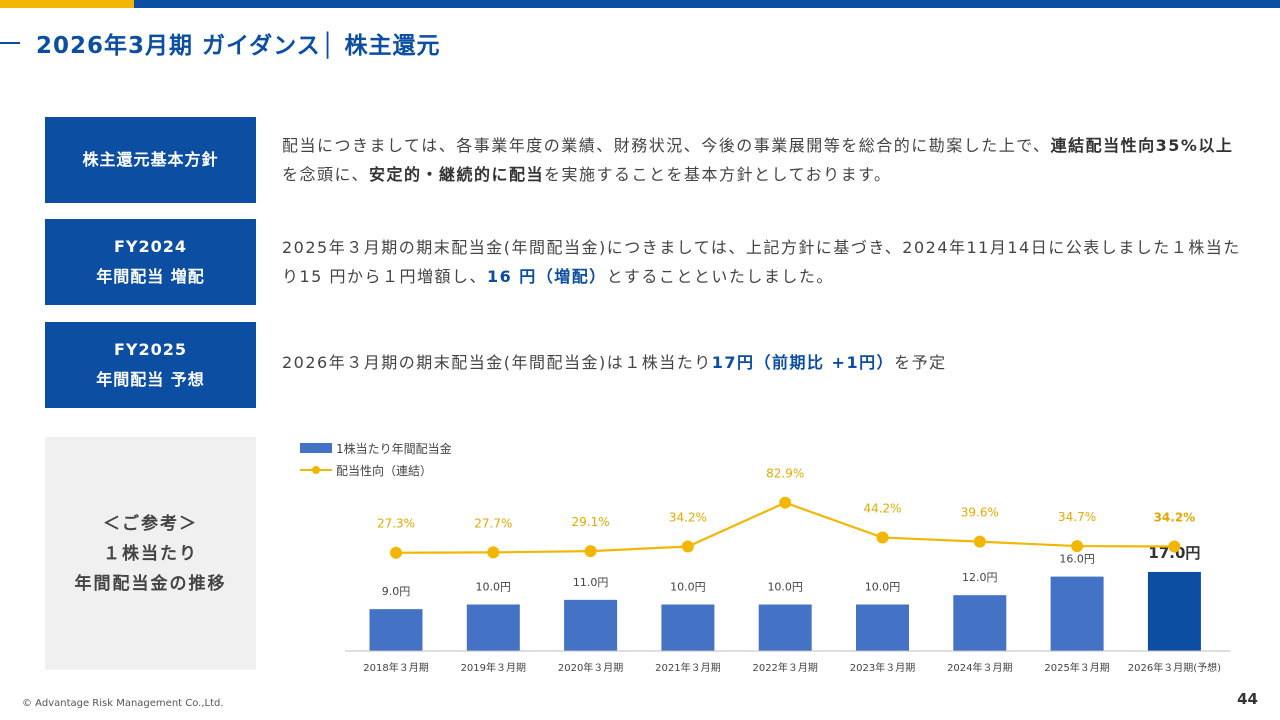 The height and width of the screenshot is (720, 1280). What do you see at coordinates (980, 513) in the screenshot?
I see `line-label-6: 39.6%` at bounding box center [980, 513].